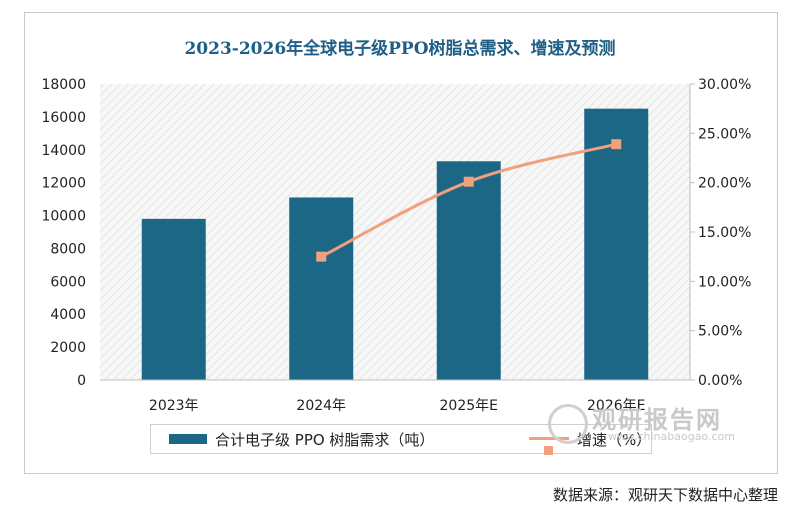 Image resolution: width=800 pixels, height=518 pixels. What do you see at coordinates (724, 85) in the screenshot?
I see `right-tick-label-6: 30.00%` at bounding box center [724, 85].